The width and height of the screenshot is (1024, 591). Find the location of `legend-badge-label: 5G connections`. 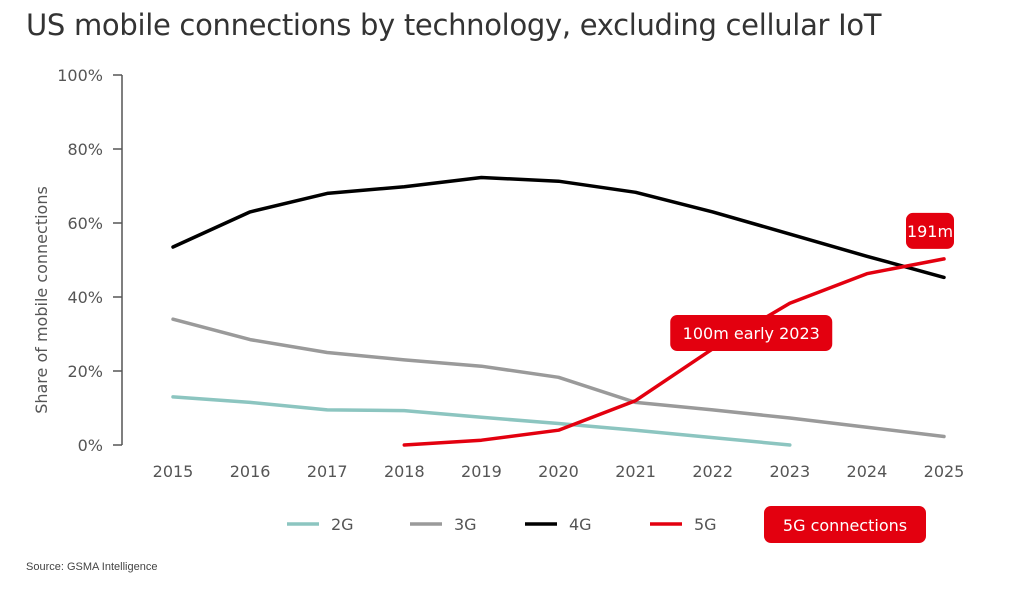

legend-badge-label: 5G connections is located at coordinates (845, 525).